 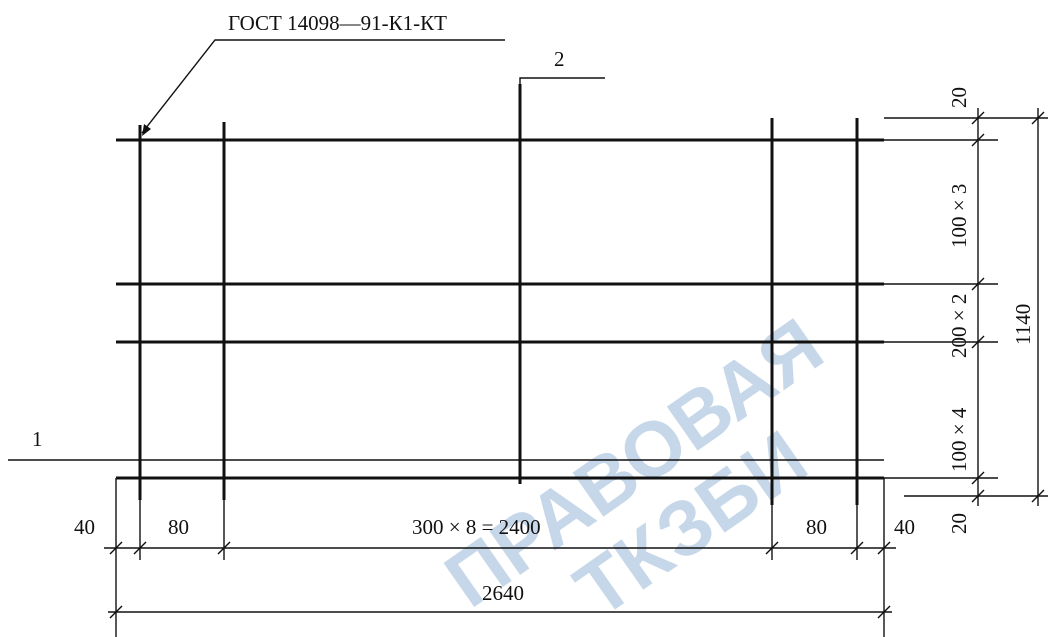 What do you see at coordinates (562, 86) in the screenshot?
I see `callout-2-leader` at bounding box center [562, 86].